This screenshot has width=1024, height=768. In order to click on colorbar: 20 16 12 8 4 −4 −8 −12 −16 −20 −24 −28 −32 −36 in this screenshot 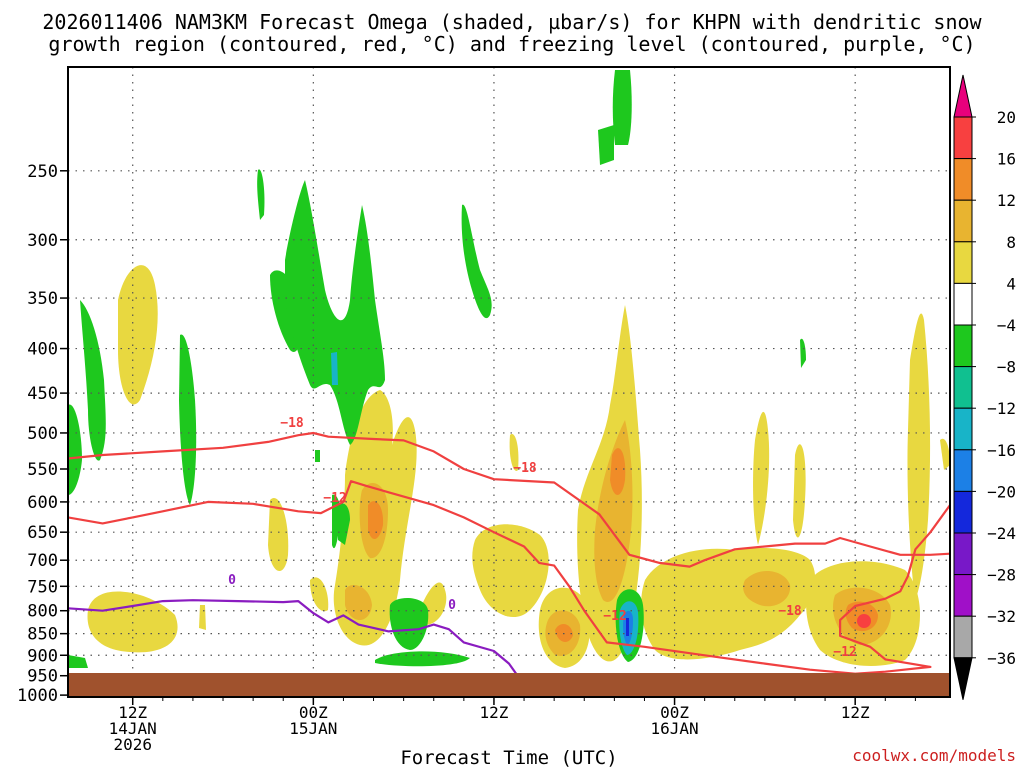, I will do `click(984, 387)`.